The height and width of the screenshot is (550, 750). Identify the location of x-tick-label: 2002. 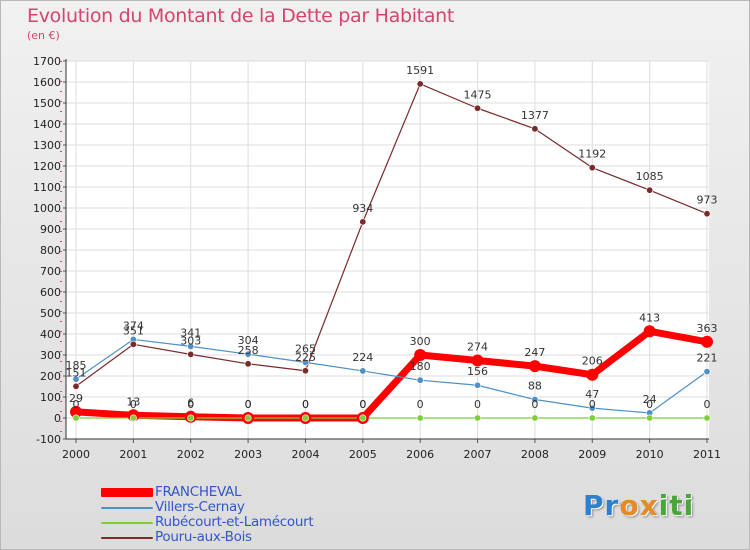
(191, 454).